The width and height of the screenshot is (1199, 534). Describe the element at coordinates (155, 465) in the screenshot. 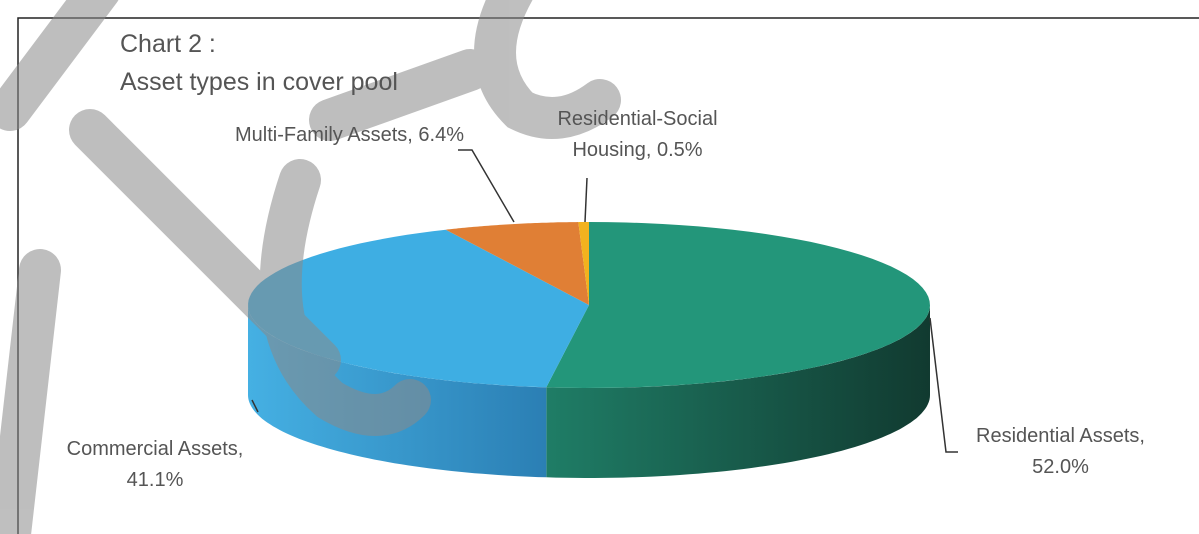

I see `data-label: Commercial Assets 41.1%` at that location.